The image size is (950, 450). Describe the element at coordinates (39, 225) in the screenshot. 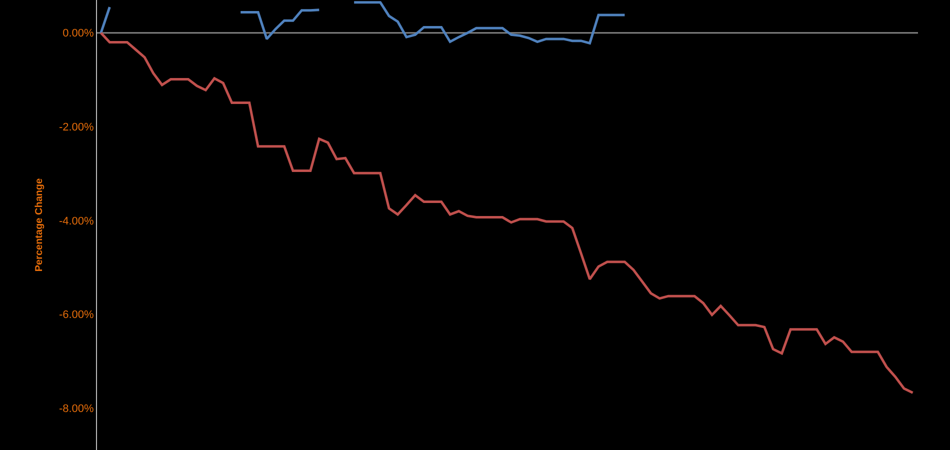

I see `y-axis-title: Percentage Change` at that location.